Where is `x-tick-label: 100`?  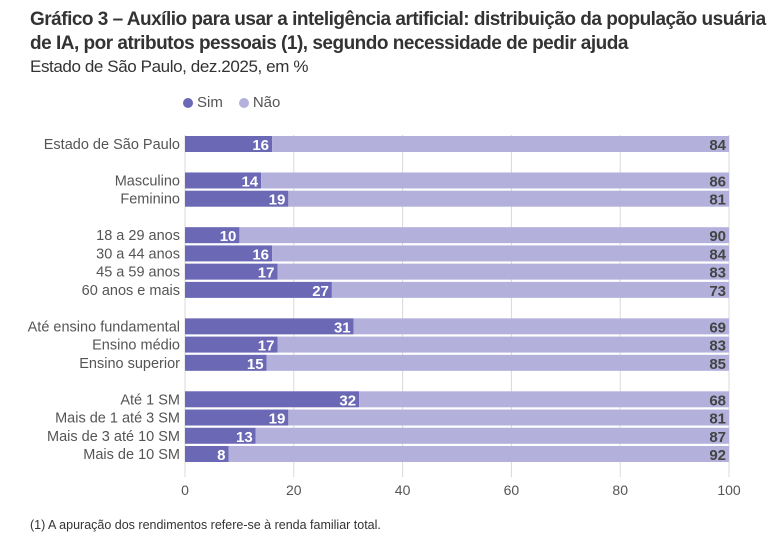 x-tick-label: 100 is located at coordinates (729, 490).